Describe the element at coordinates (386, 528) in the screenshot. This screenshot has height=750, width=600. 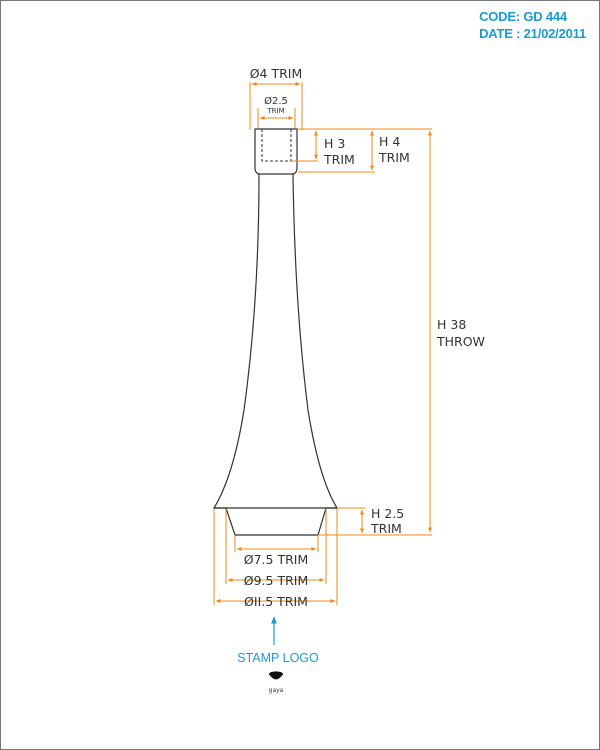
I see `h25-trim-label: TRIM` at that location.